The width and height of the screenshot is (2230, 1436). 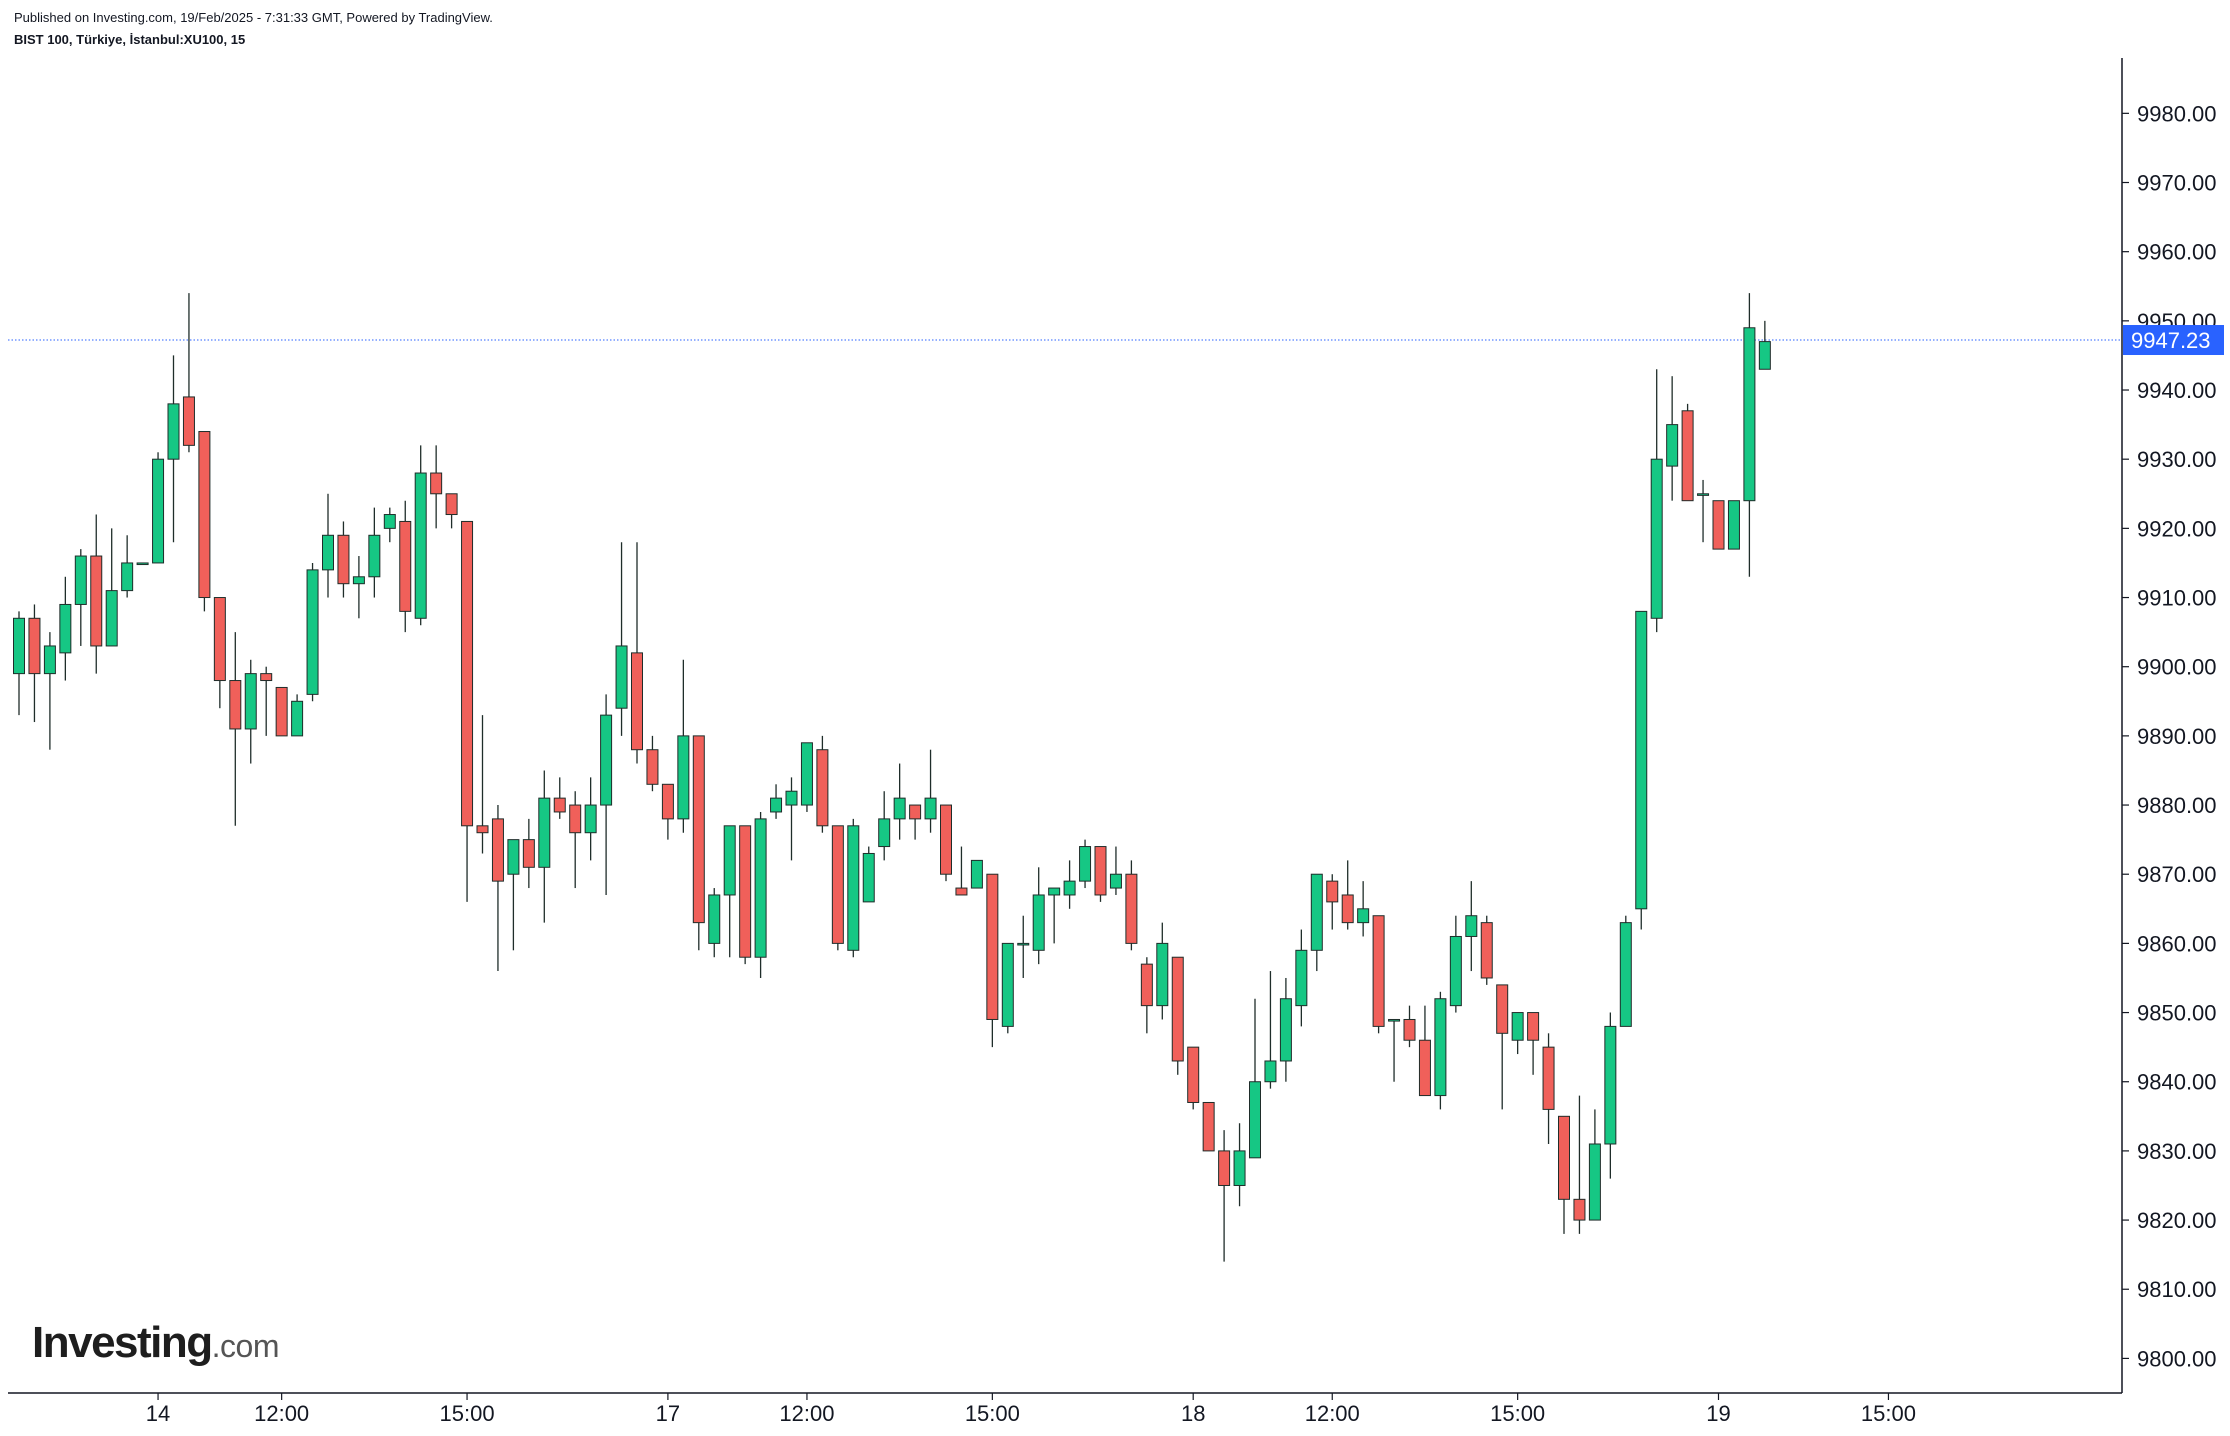 I want to click on y-tick-label: 9830.00, so click(x=2177, y=1151).